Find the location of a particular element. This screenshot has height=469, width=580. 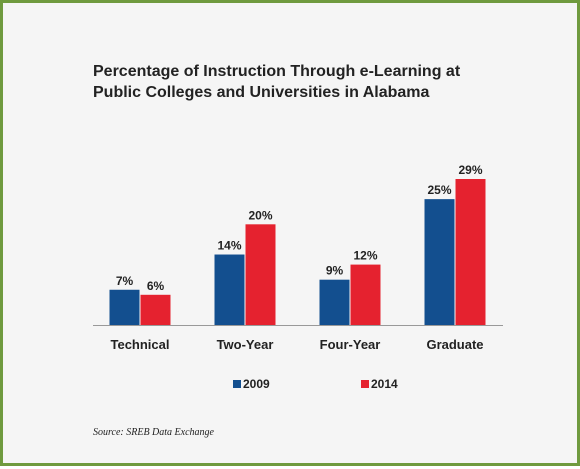

data-label-technical-2009: 7% is located at coordinates (125, 281).